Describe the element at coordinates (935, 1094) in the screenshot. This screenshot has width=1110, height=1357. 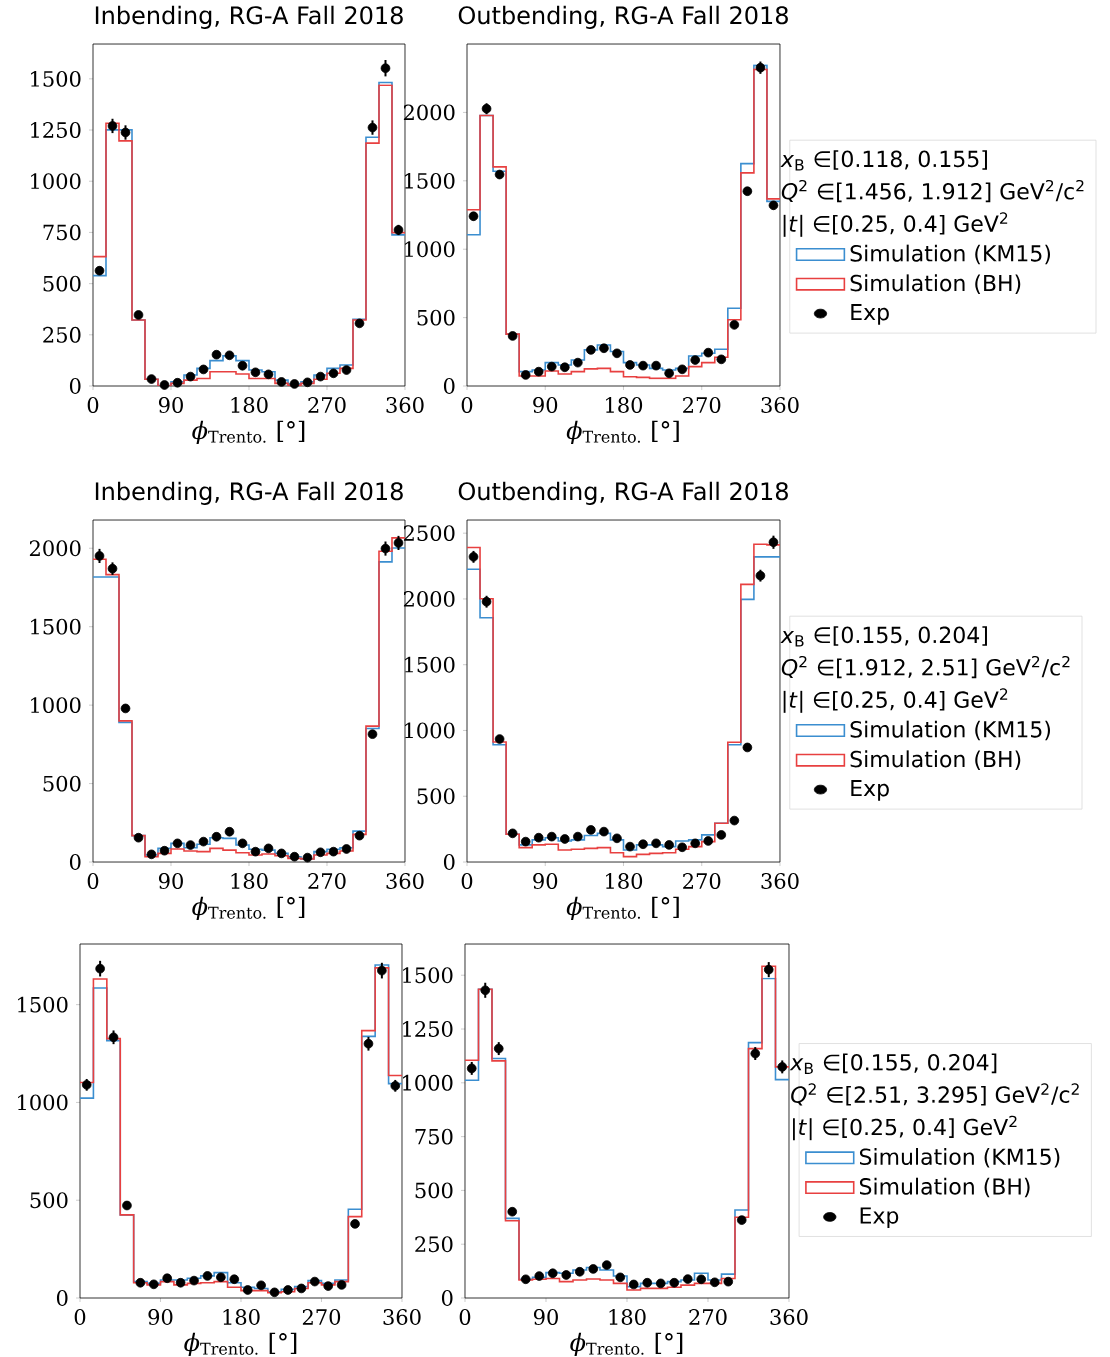
I see `text: Q$^{2}$ ∈[2.51, 3.295] GeV$^{2}$/c$^{2}$` at that location.